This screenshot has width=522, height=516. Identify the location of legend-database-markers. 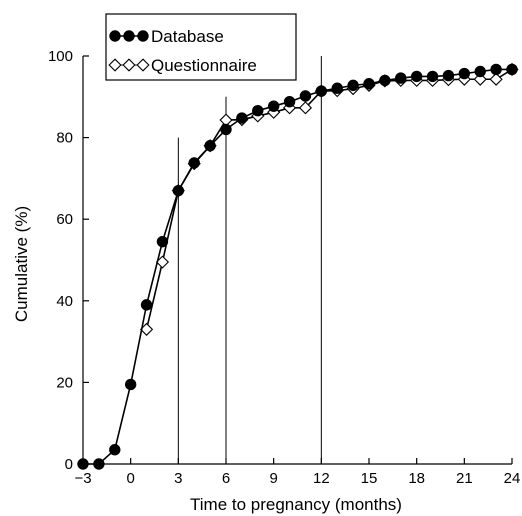
(129, 36).